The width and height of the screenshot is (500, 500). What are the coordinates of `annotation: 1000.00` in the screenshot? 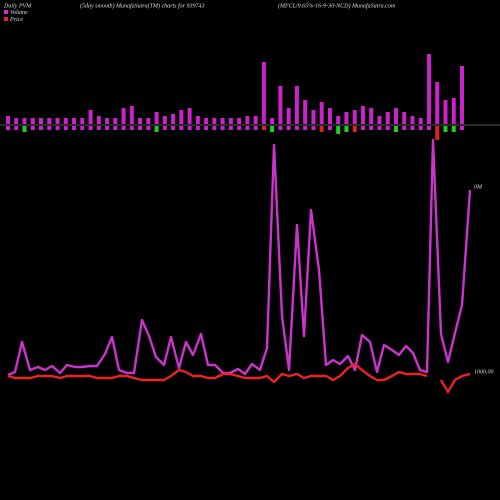 It's located at (484, 372).